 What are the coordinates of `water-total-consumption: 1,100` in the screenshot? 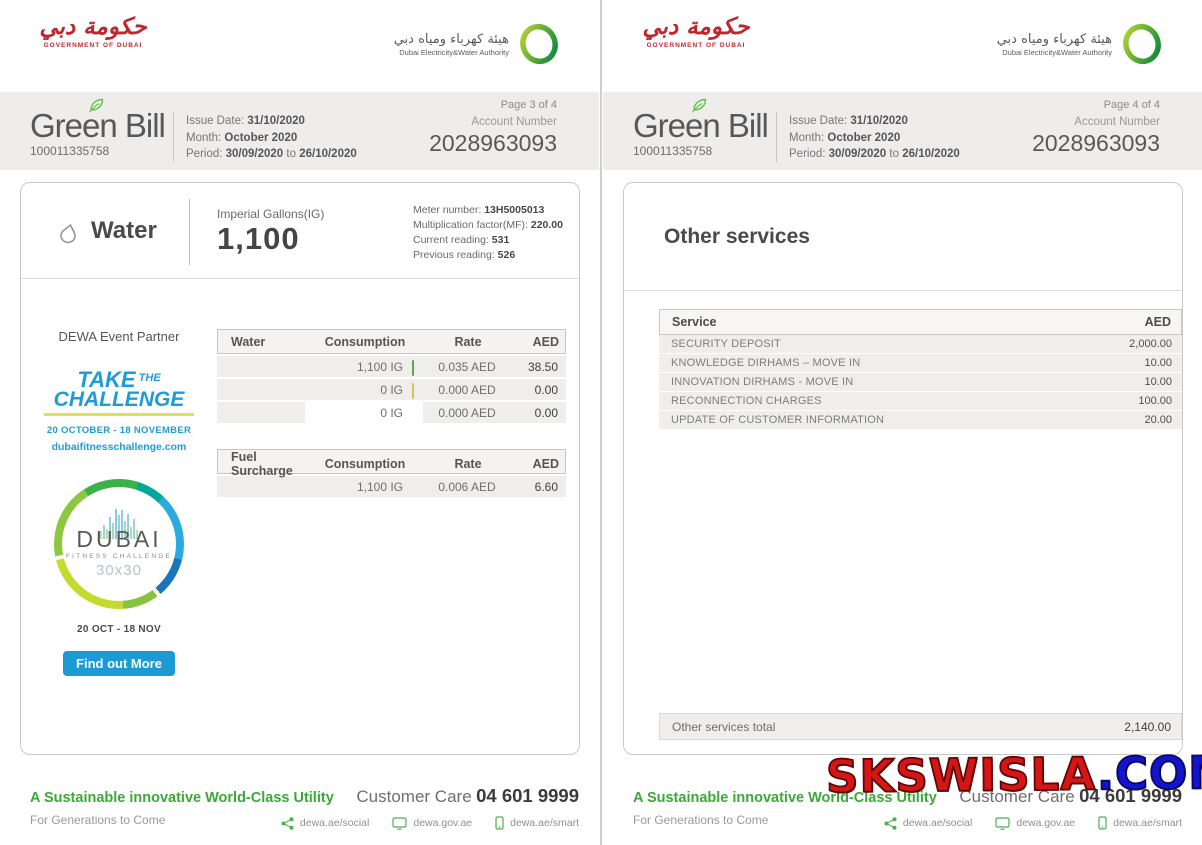 It's located at (258, 238).